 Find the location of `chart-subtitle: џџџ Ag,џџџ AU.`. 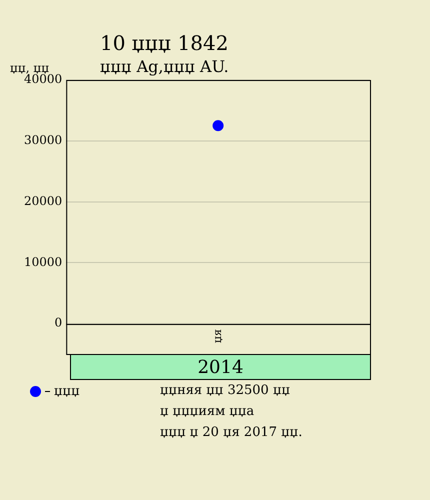

chart-subtitle: џџџ Ag,џџџ AU. is located at coordinates (164, 66).